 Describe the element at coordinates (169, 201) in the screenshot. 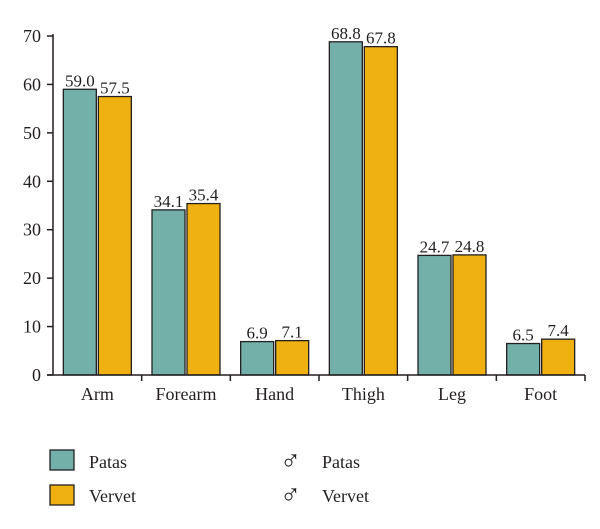

I see `data-label-patas-forearm: 34.1` at that location.